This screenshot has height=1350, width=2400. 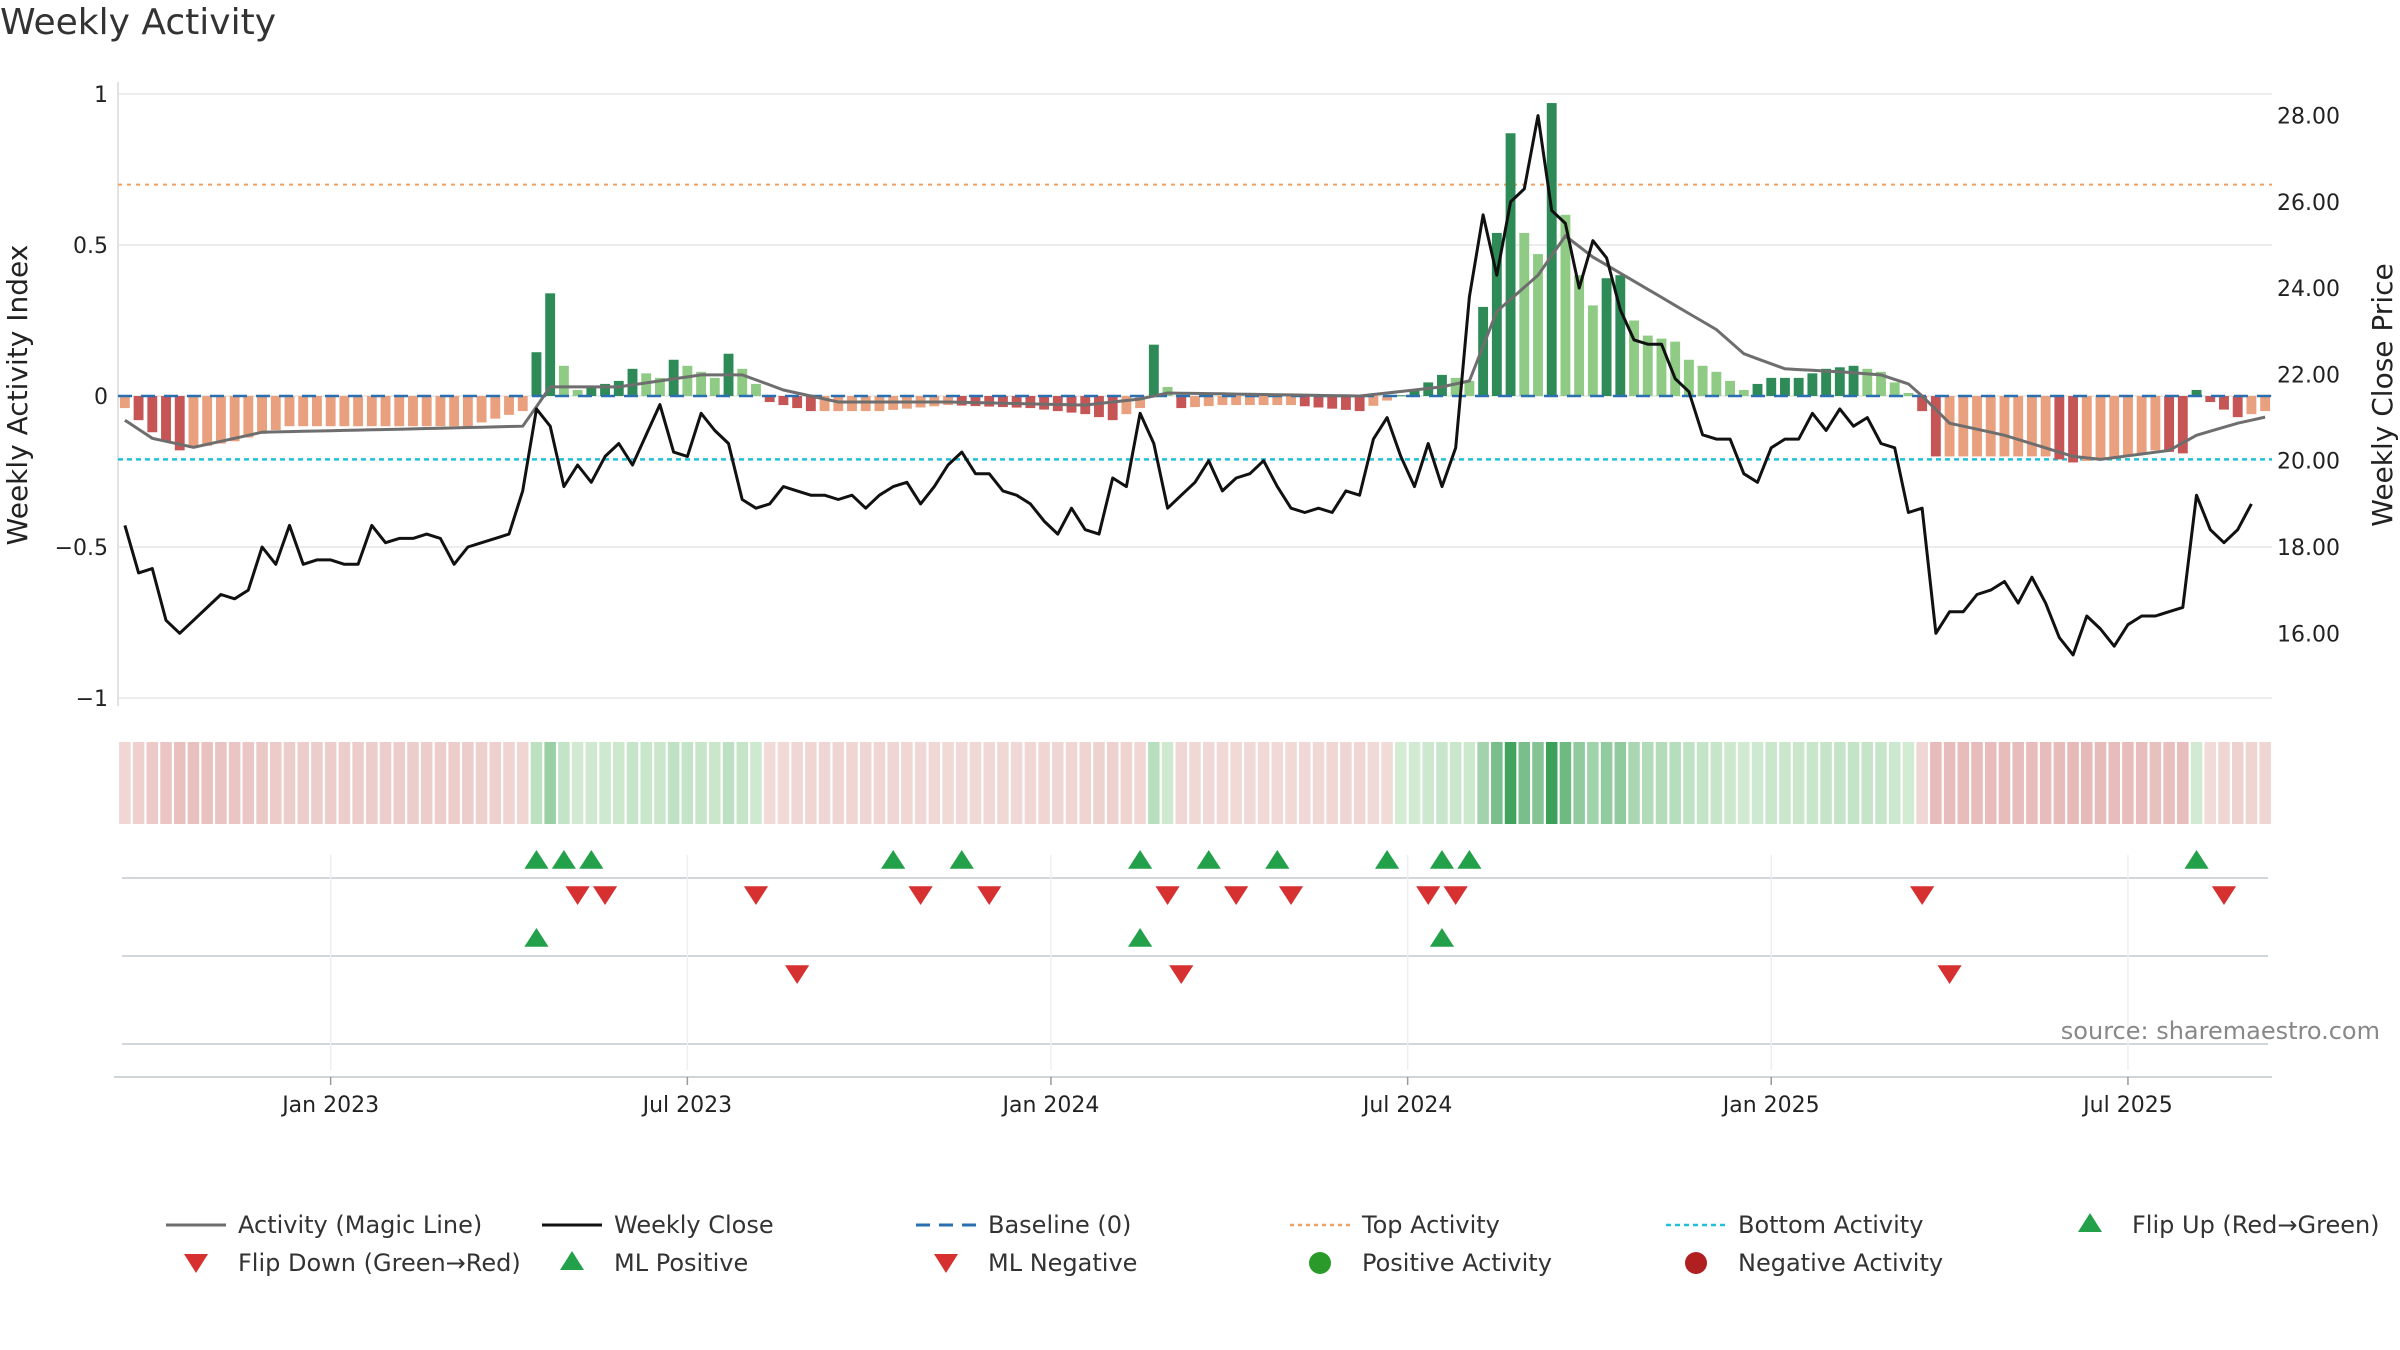 What do you see at coordinates (2127, 1105) in the screenshot?
I see `x-tick-label: Jul 2025` at bounding box center [2127, 1105].